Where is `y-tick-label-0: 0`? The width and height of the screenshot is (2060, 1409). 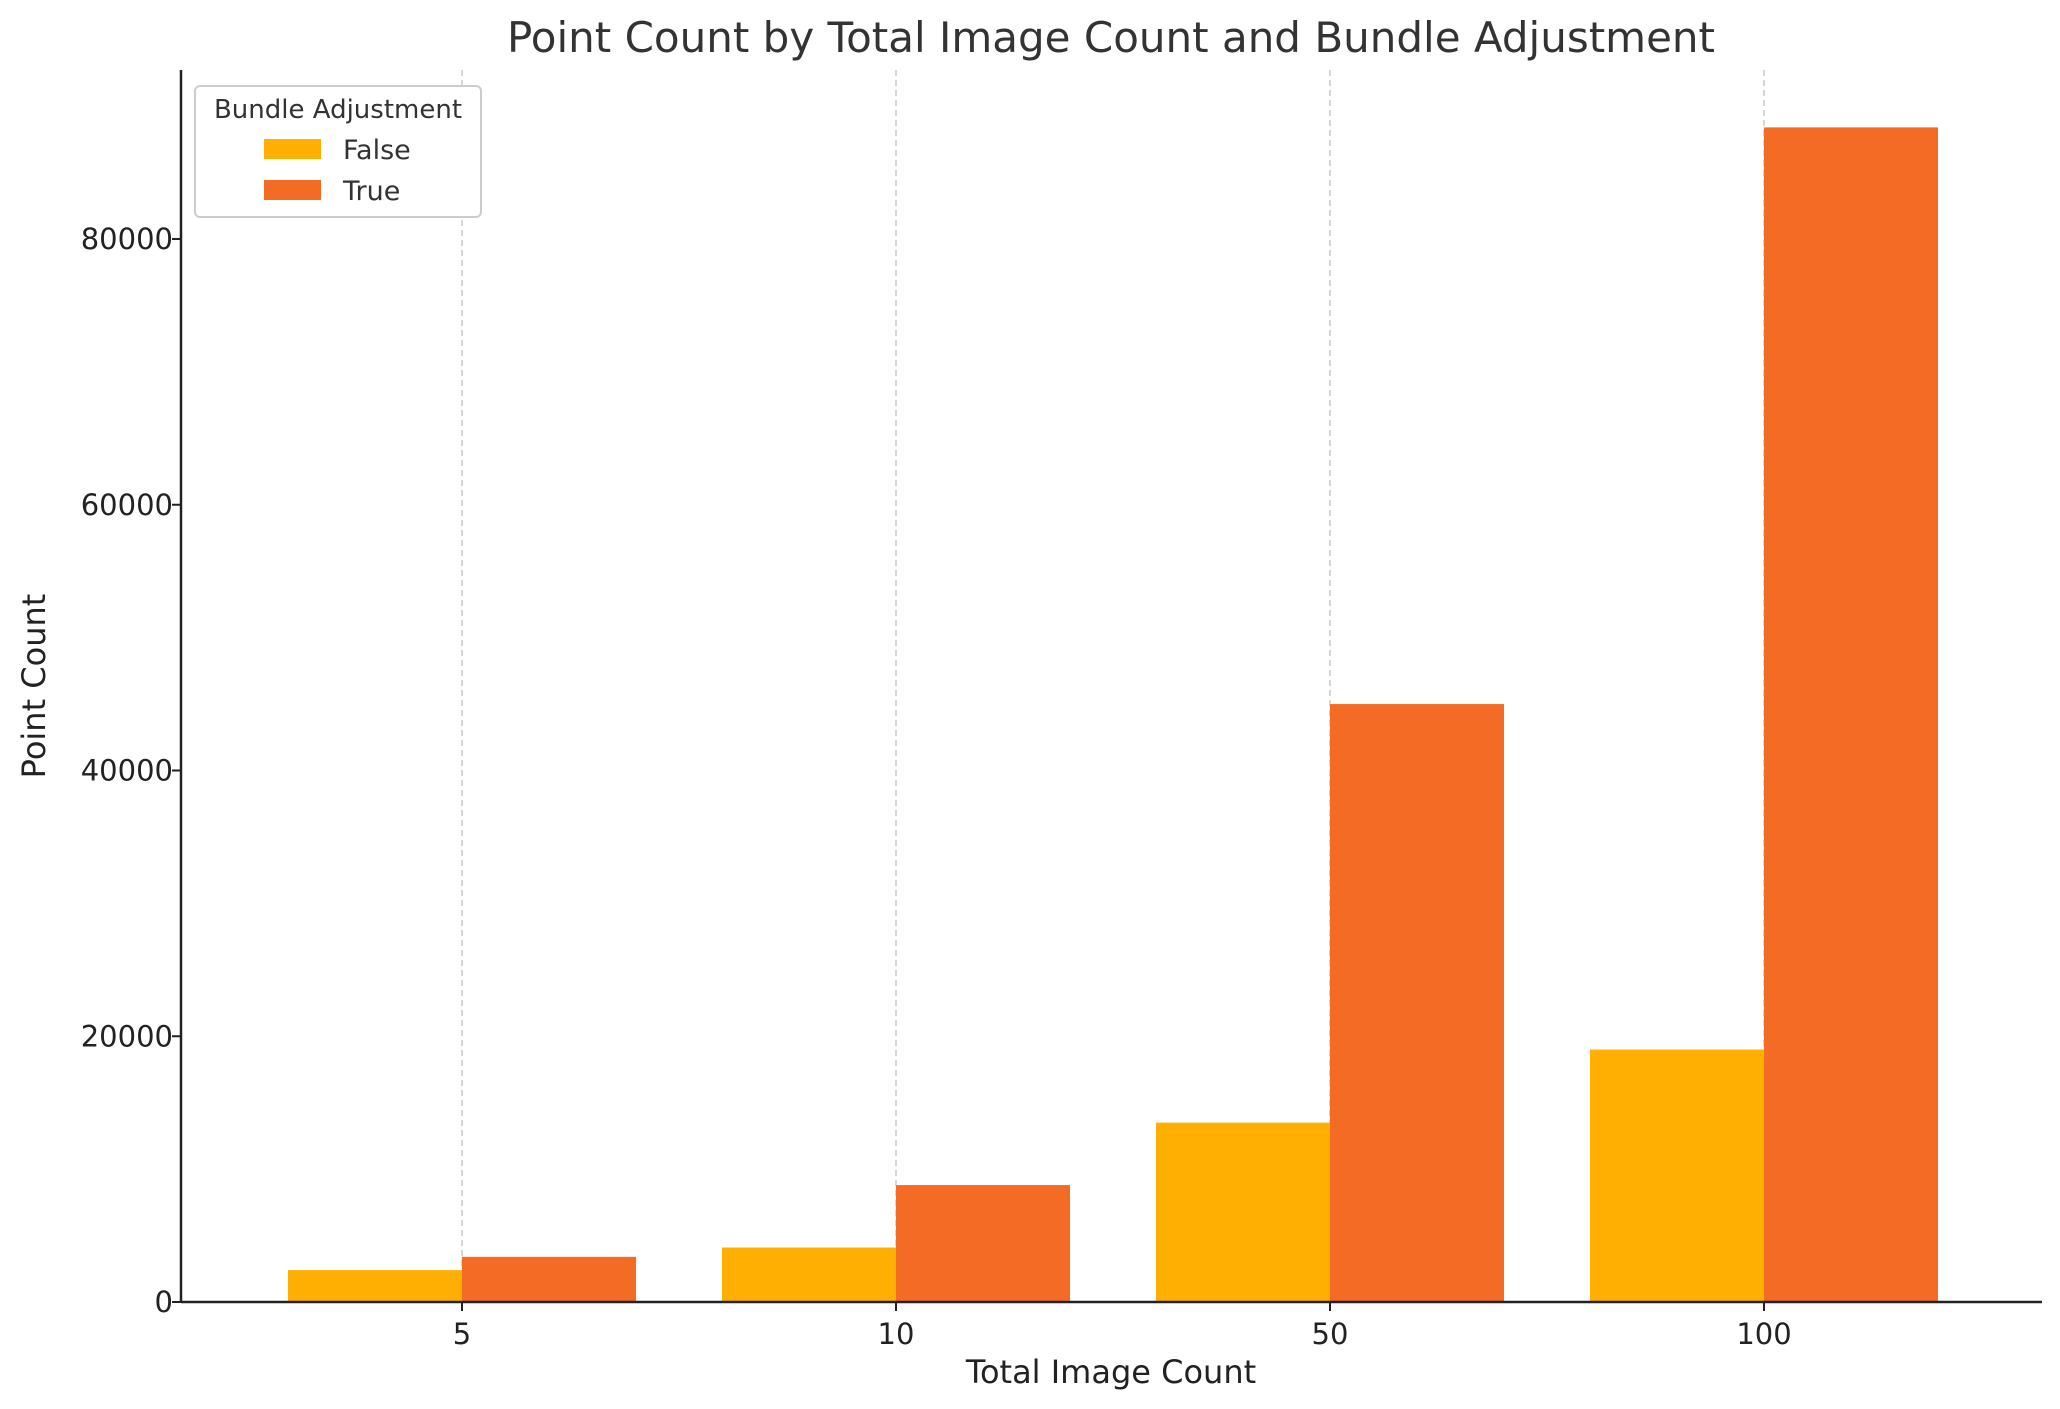 y-tick-label-0: 0 is located at coordinates (164, 1302).